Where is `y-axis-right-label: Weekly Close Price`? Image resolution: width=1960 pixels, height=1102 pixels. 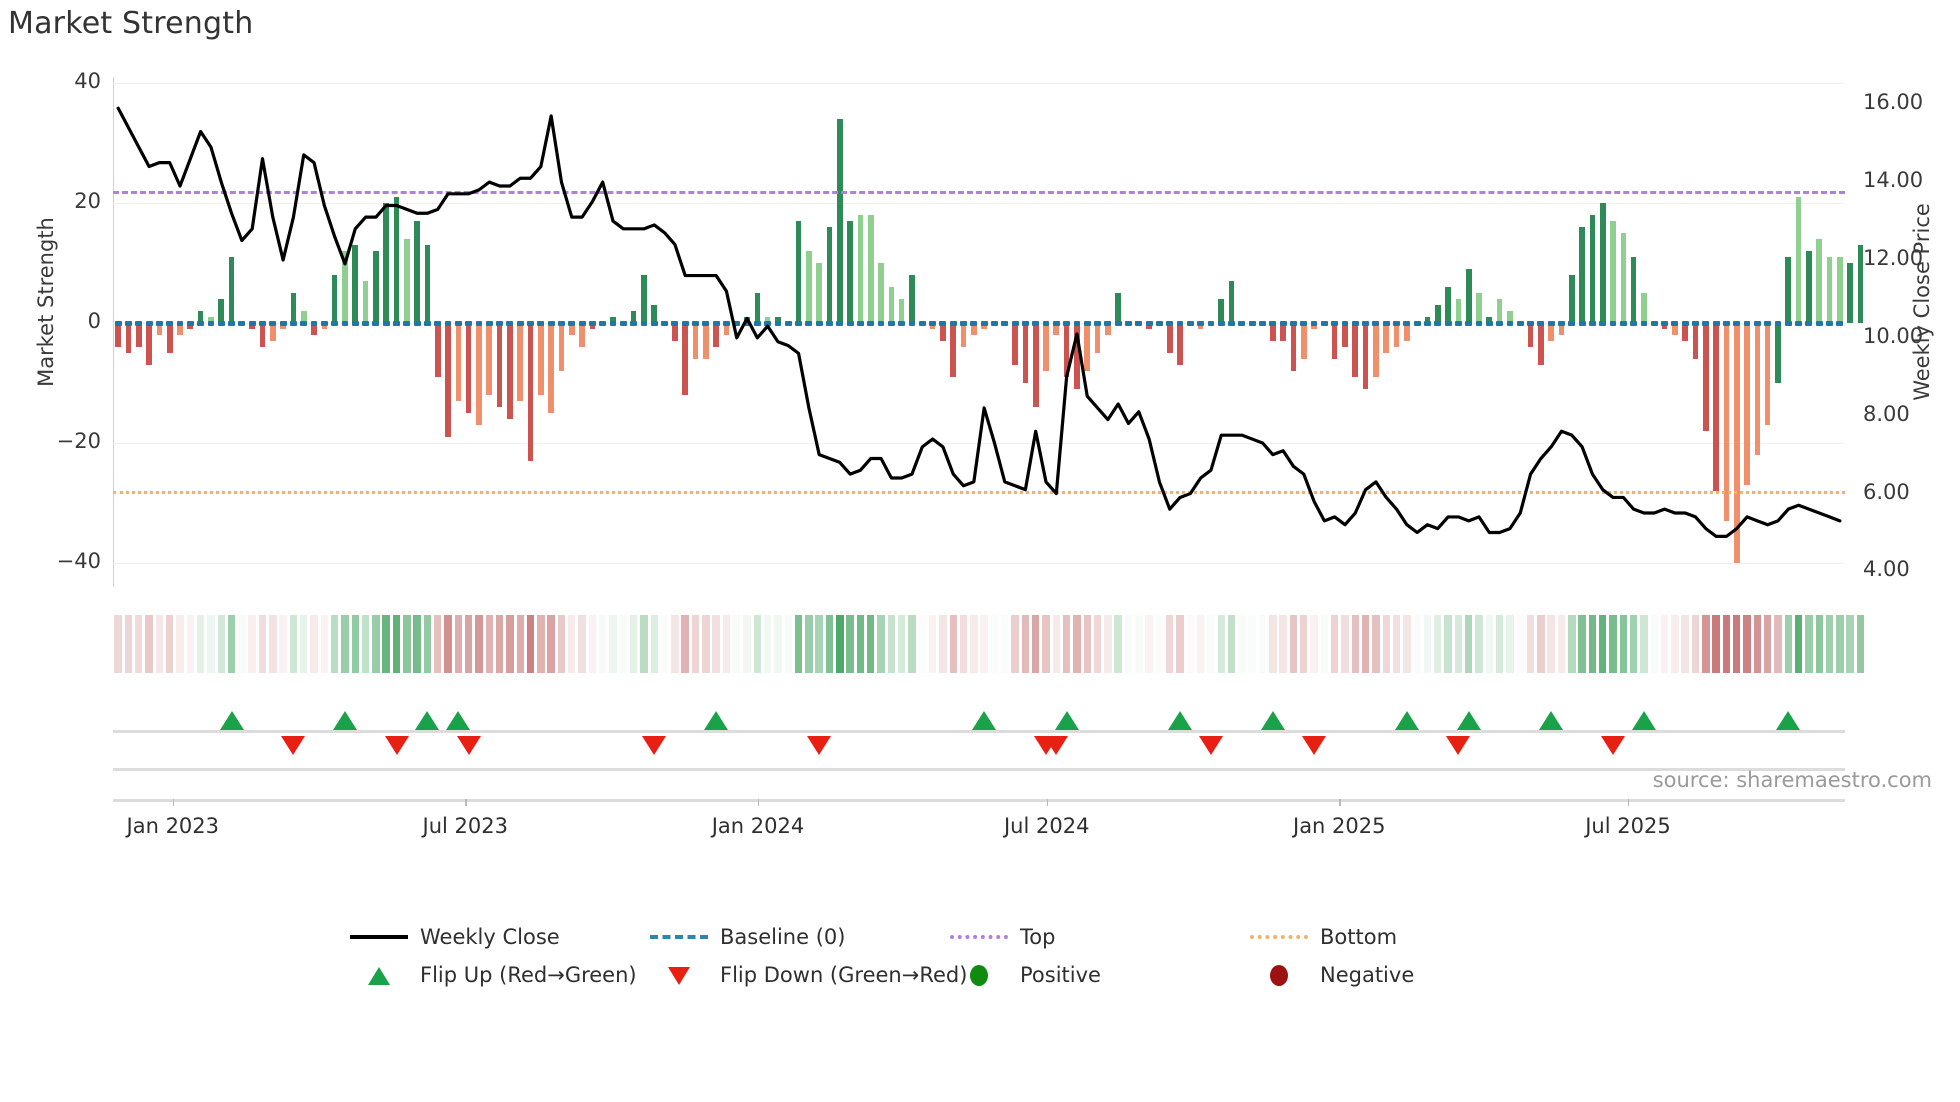 y-axis-right-label: Weekly Close Price is located at coordinates (1922, 302).